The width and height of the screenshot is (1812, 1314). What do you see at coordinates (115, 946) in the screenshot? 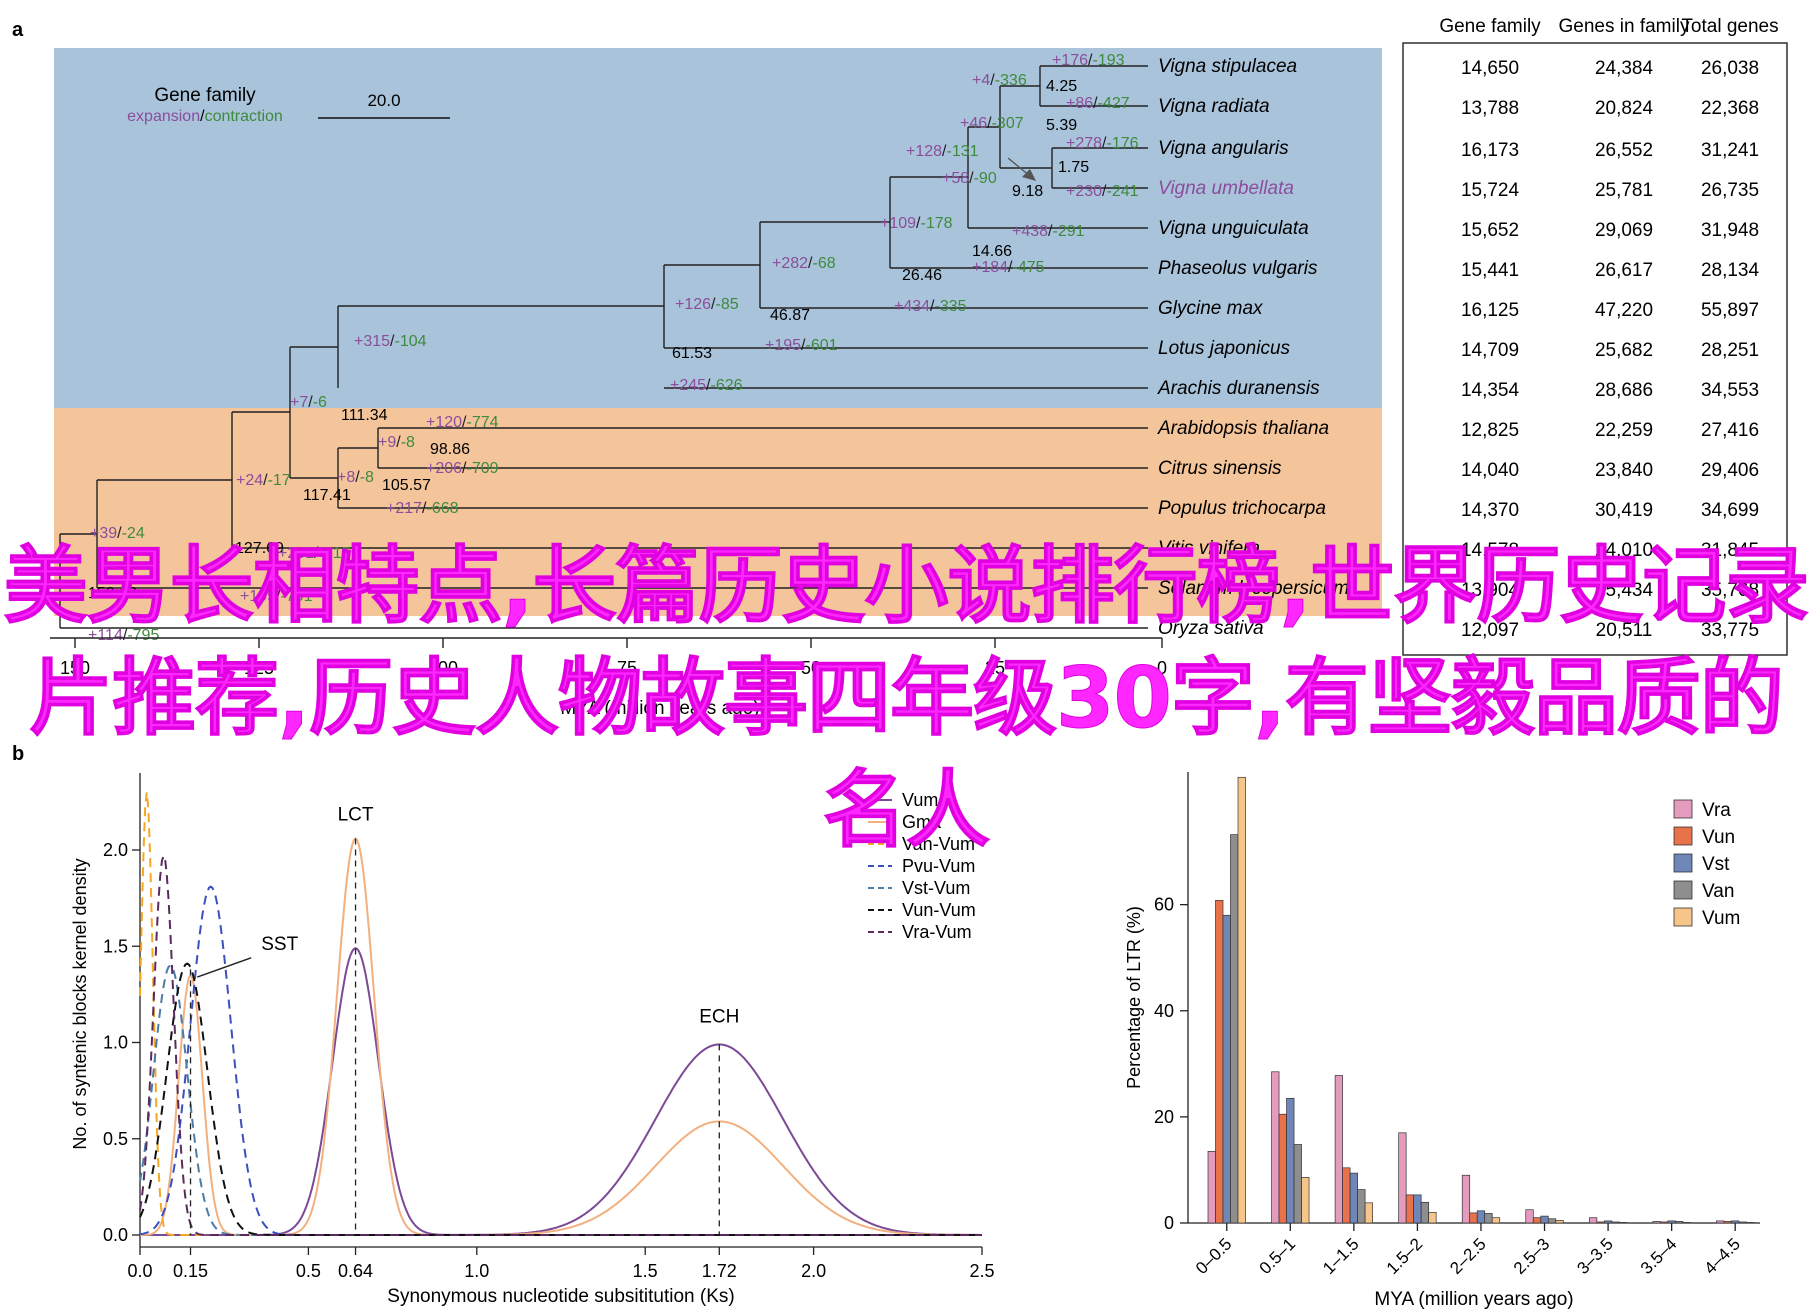
I see `kde-y-tick-label: 1.5` at bounding box center [115, 946].